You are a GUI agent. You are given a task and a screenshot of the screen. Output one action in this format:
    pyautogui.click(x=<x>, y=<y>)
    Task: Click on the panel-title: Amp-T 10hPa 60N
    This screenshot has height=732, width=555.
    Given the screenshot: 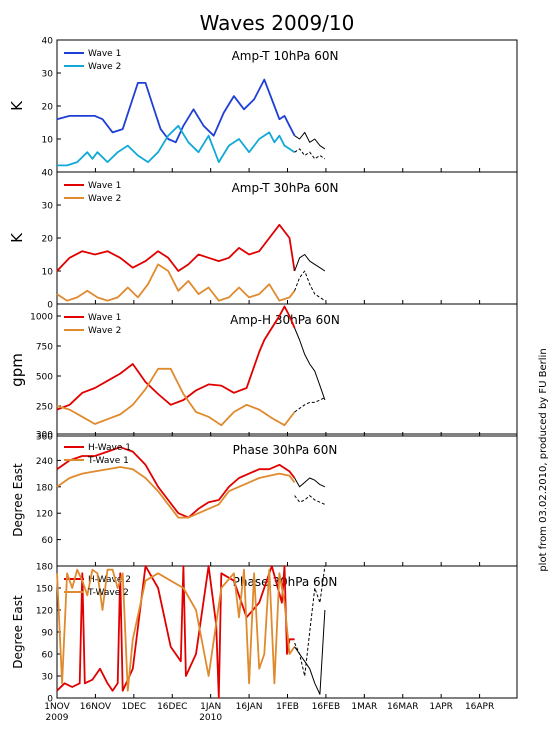 What is the action you would take?
    pyautogui.click(x=285, y=56)
    